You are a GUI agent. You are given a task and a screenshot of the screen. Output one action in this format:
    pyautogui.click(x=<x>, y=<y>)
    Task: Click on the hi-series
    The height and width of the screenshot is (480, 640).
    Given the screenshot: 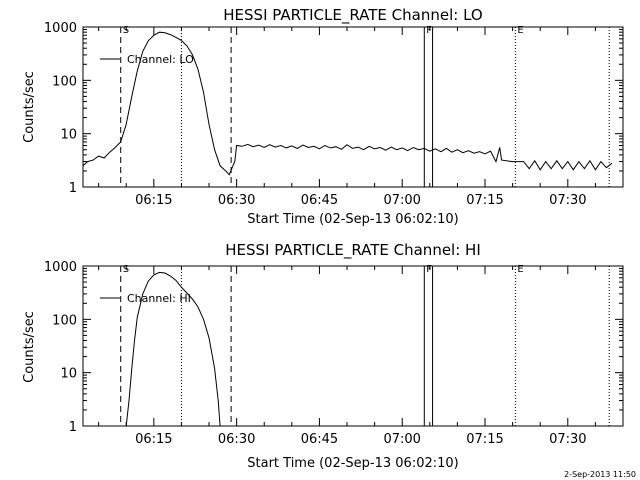 What is the action you would take?
    pyautogui.click(x=173, y=349)
    